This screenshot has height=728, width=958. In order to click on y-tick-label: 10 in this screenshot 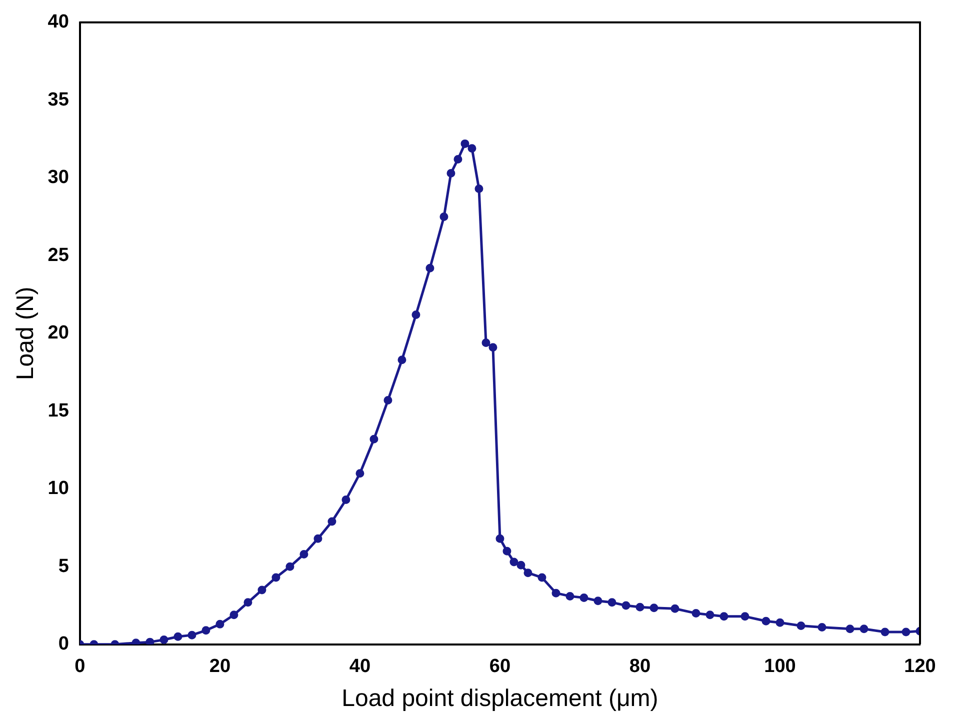, I will do `click(58, 489)`.